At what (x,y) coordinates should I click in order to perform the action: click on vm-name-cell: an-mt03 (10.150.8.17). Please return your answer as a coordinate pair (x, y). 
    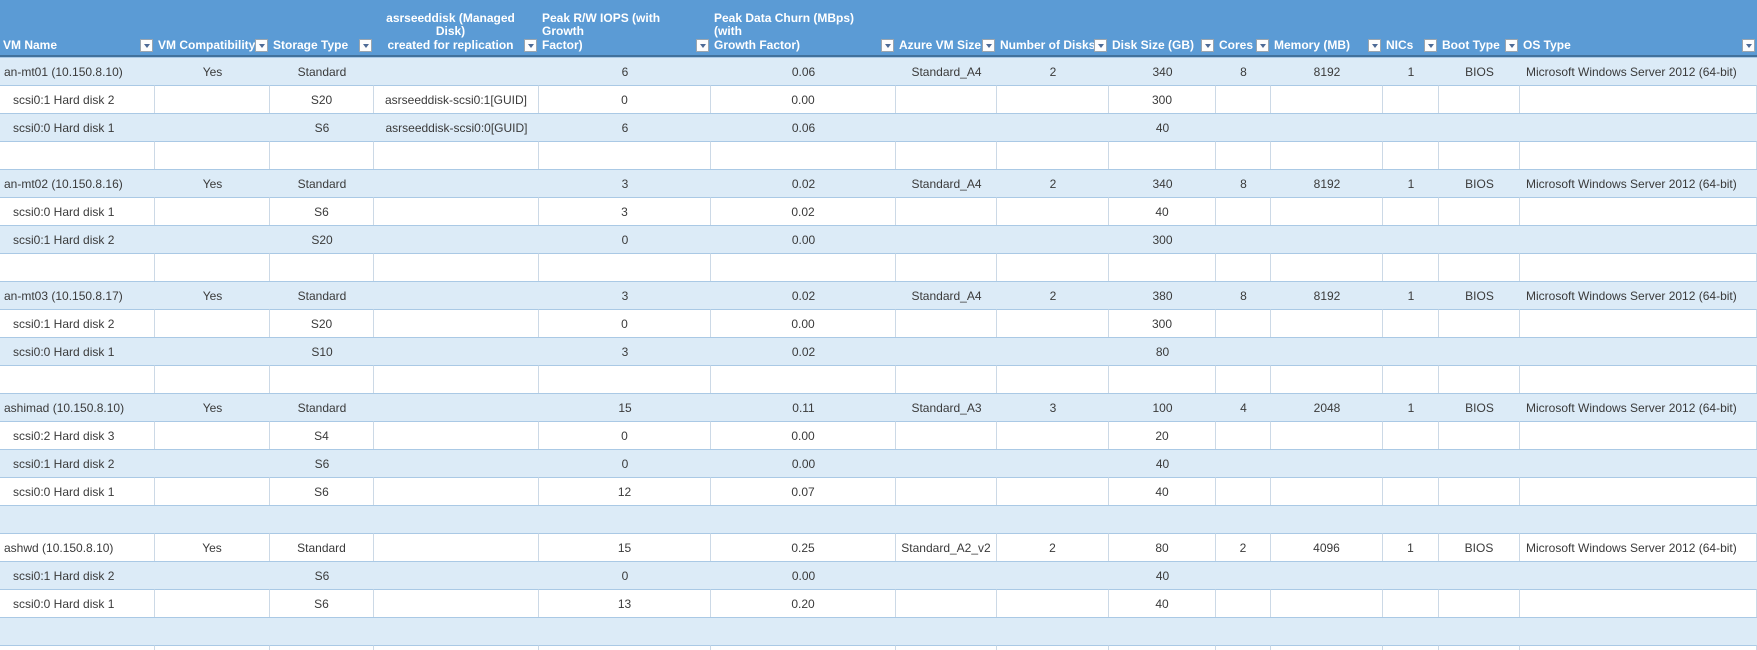
    Looking at the image, I should click on (77, 295).